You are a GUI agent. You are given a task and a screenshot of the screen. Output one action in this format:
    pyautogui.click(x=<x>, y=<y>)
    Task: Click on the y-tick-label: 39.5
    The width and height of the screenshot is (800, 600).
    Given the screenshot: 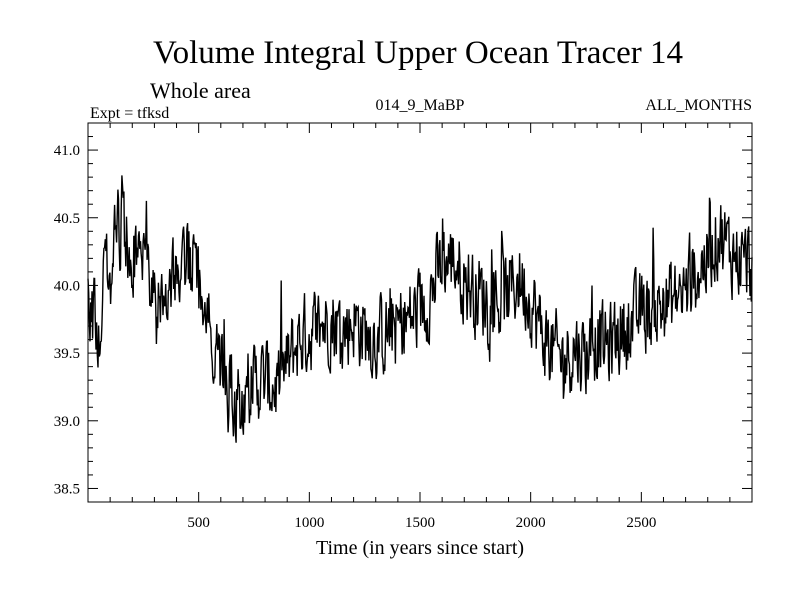 What is the action you would take?
    pyautogui.click(x=67, y=354)
    